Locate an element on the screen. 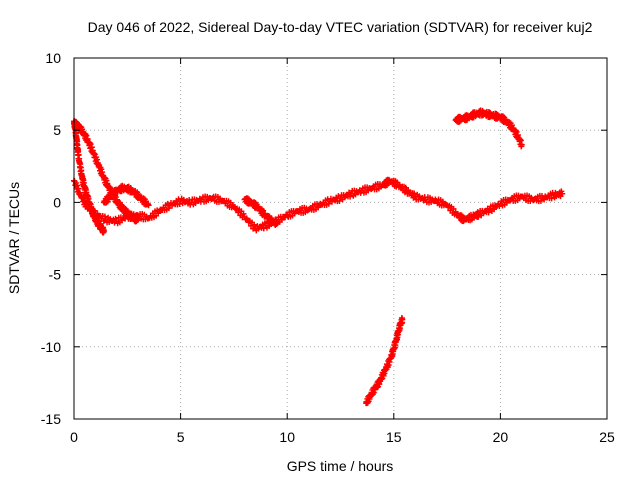  y-tick-label: -15 is located at coordinates (51, 419).